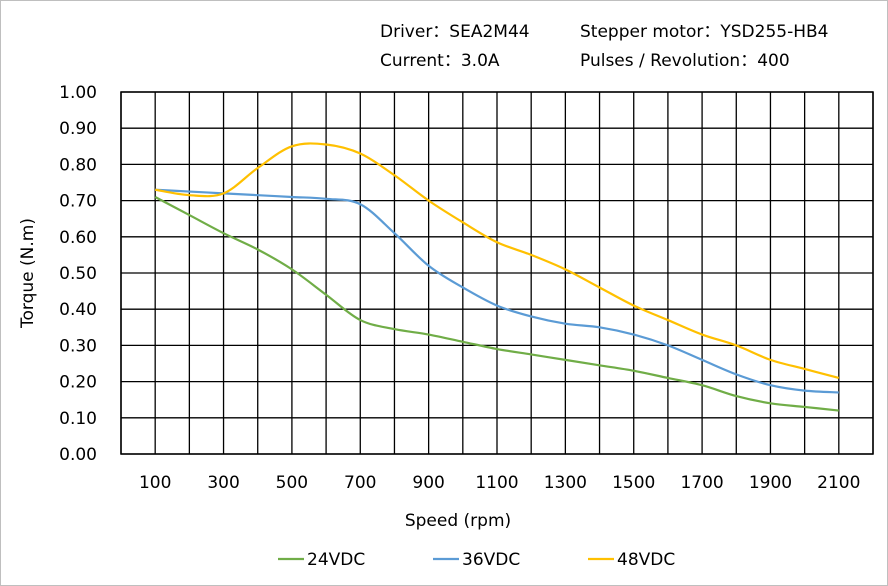 This screenshot has height=586, width=888. What do you see at coordinates (455, 32) in the screenshot?
I see `driver-label: Driver：SEA2M44` at bounding box center [455, 32].